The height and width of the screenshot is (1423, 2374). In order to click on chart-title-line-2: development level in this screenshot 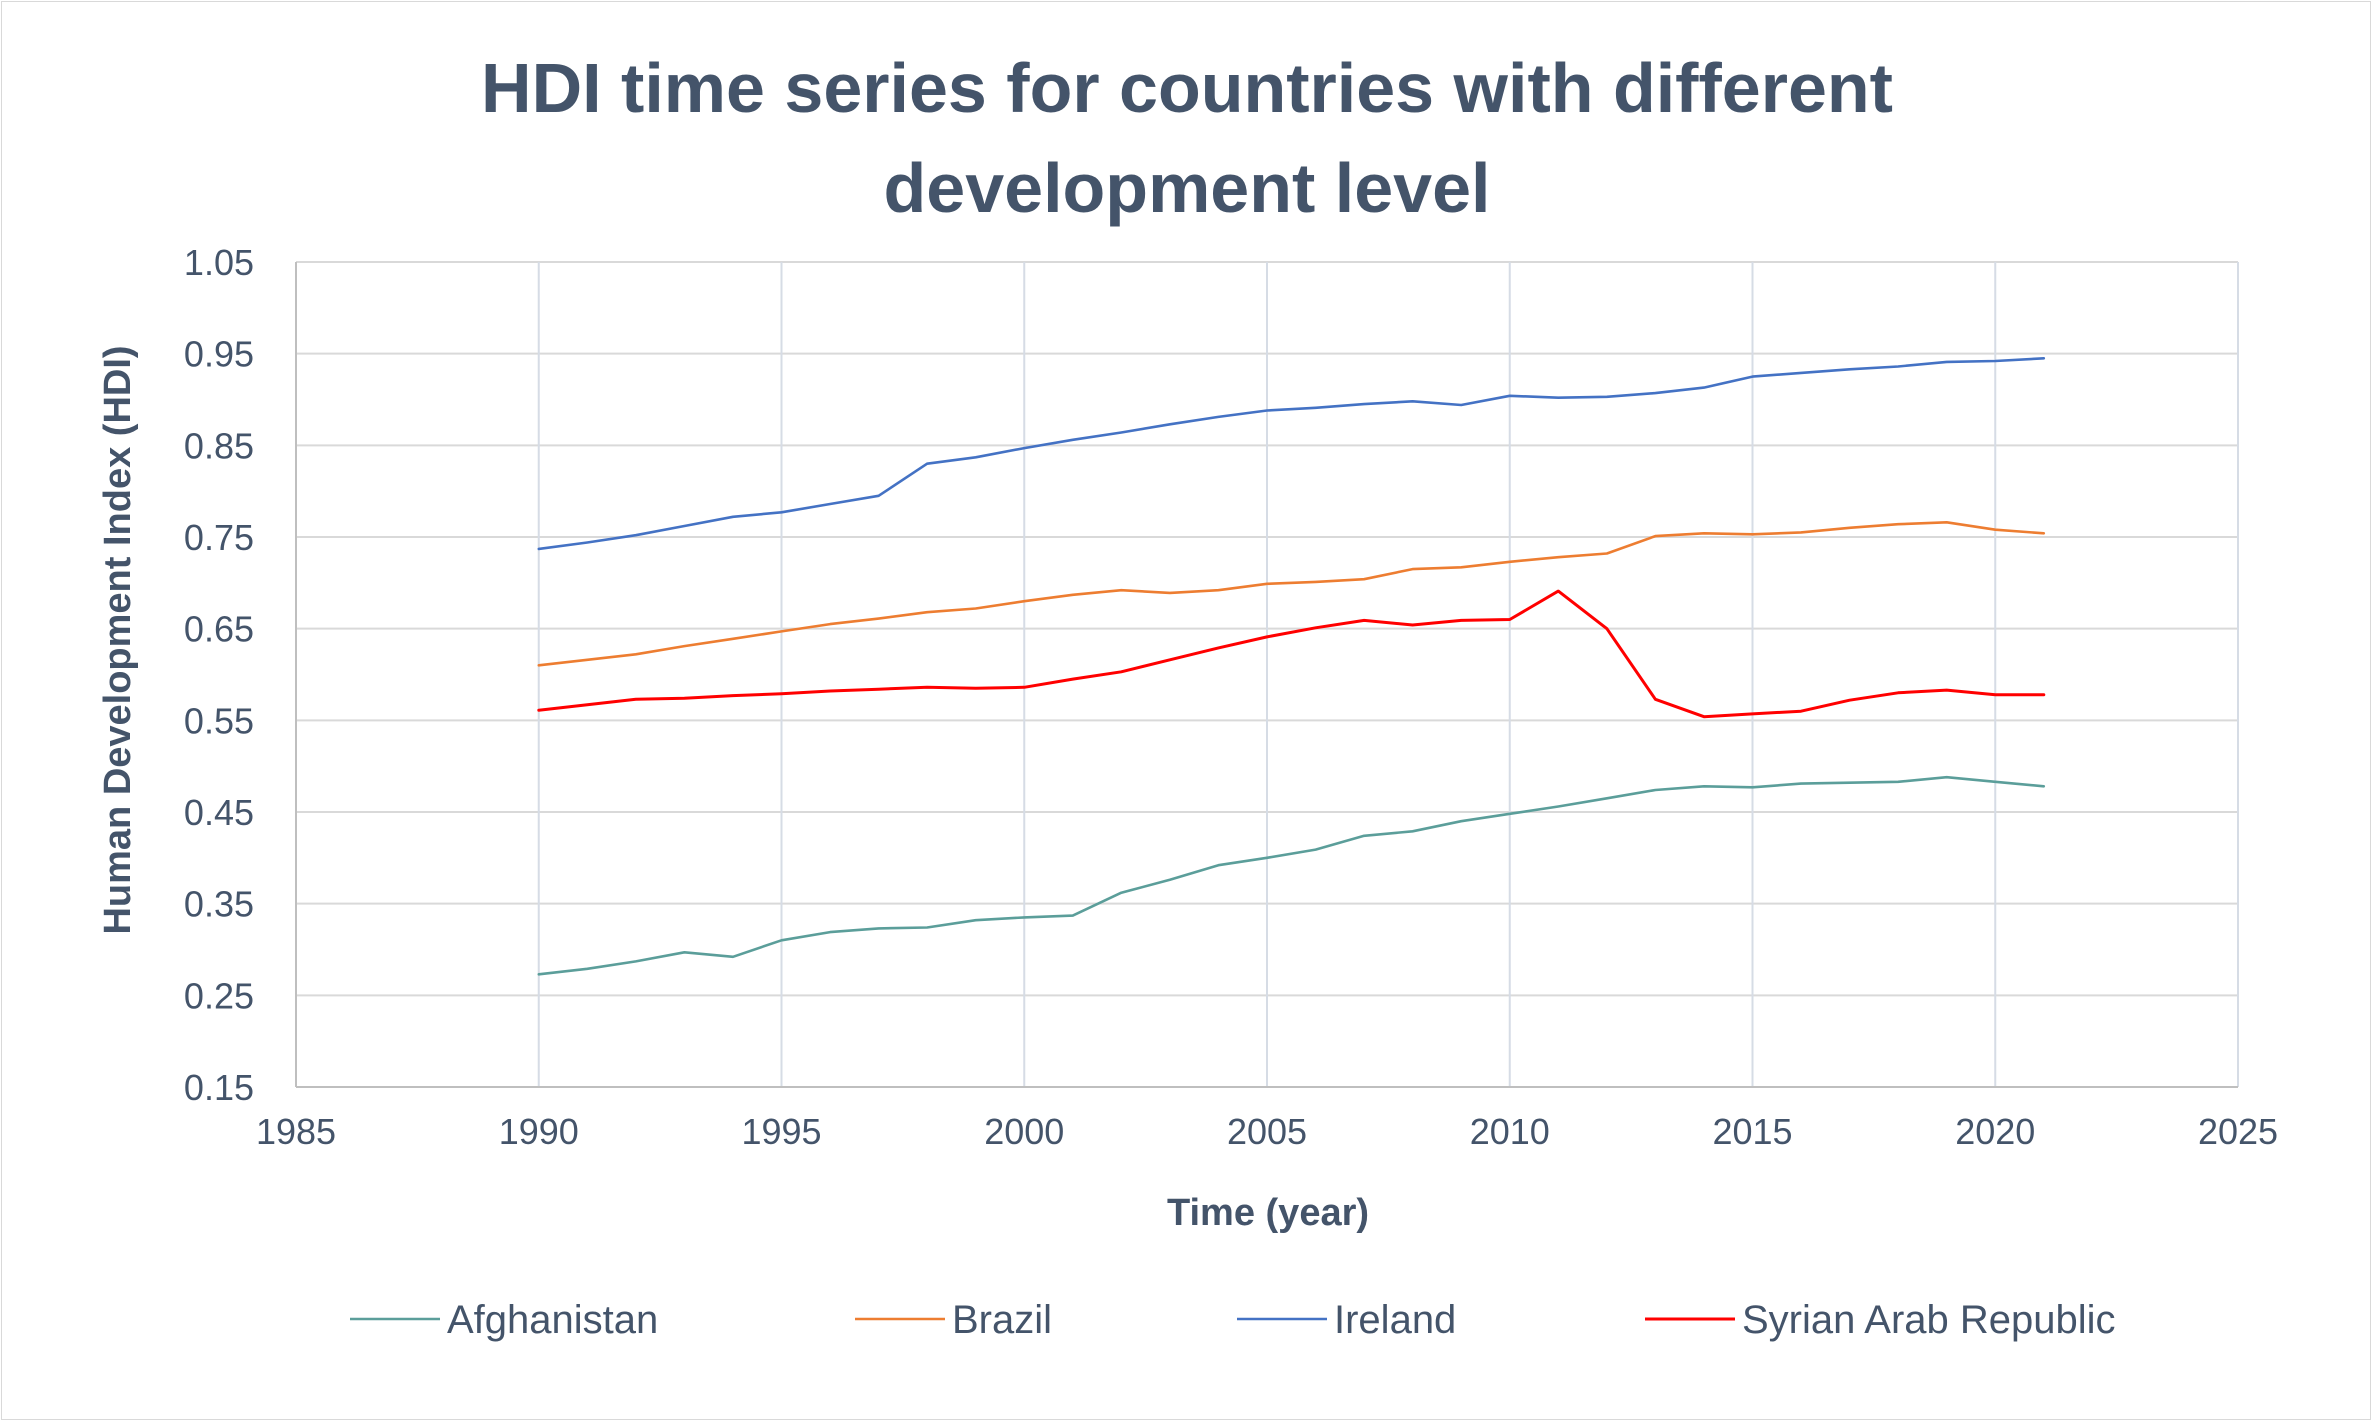, I will do `click(1187, 188)`.